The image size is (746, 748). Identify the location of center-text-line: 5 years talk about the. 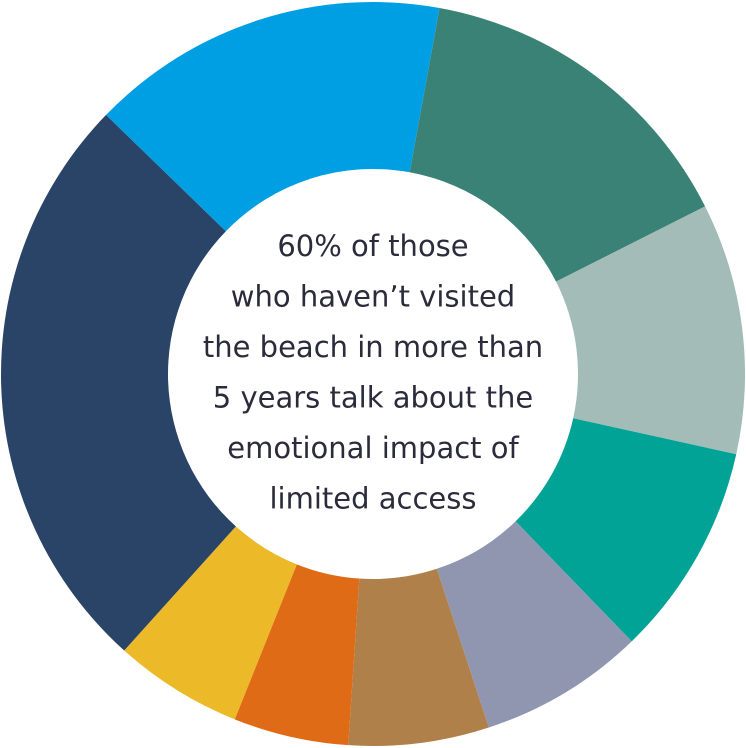
(373, 397).